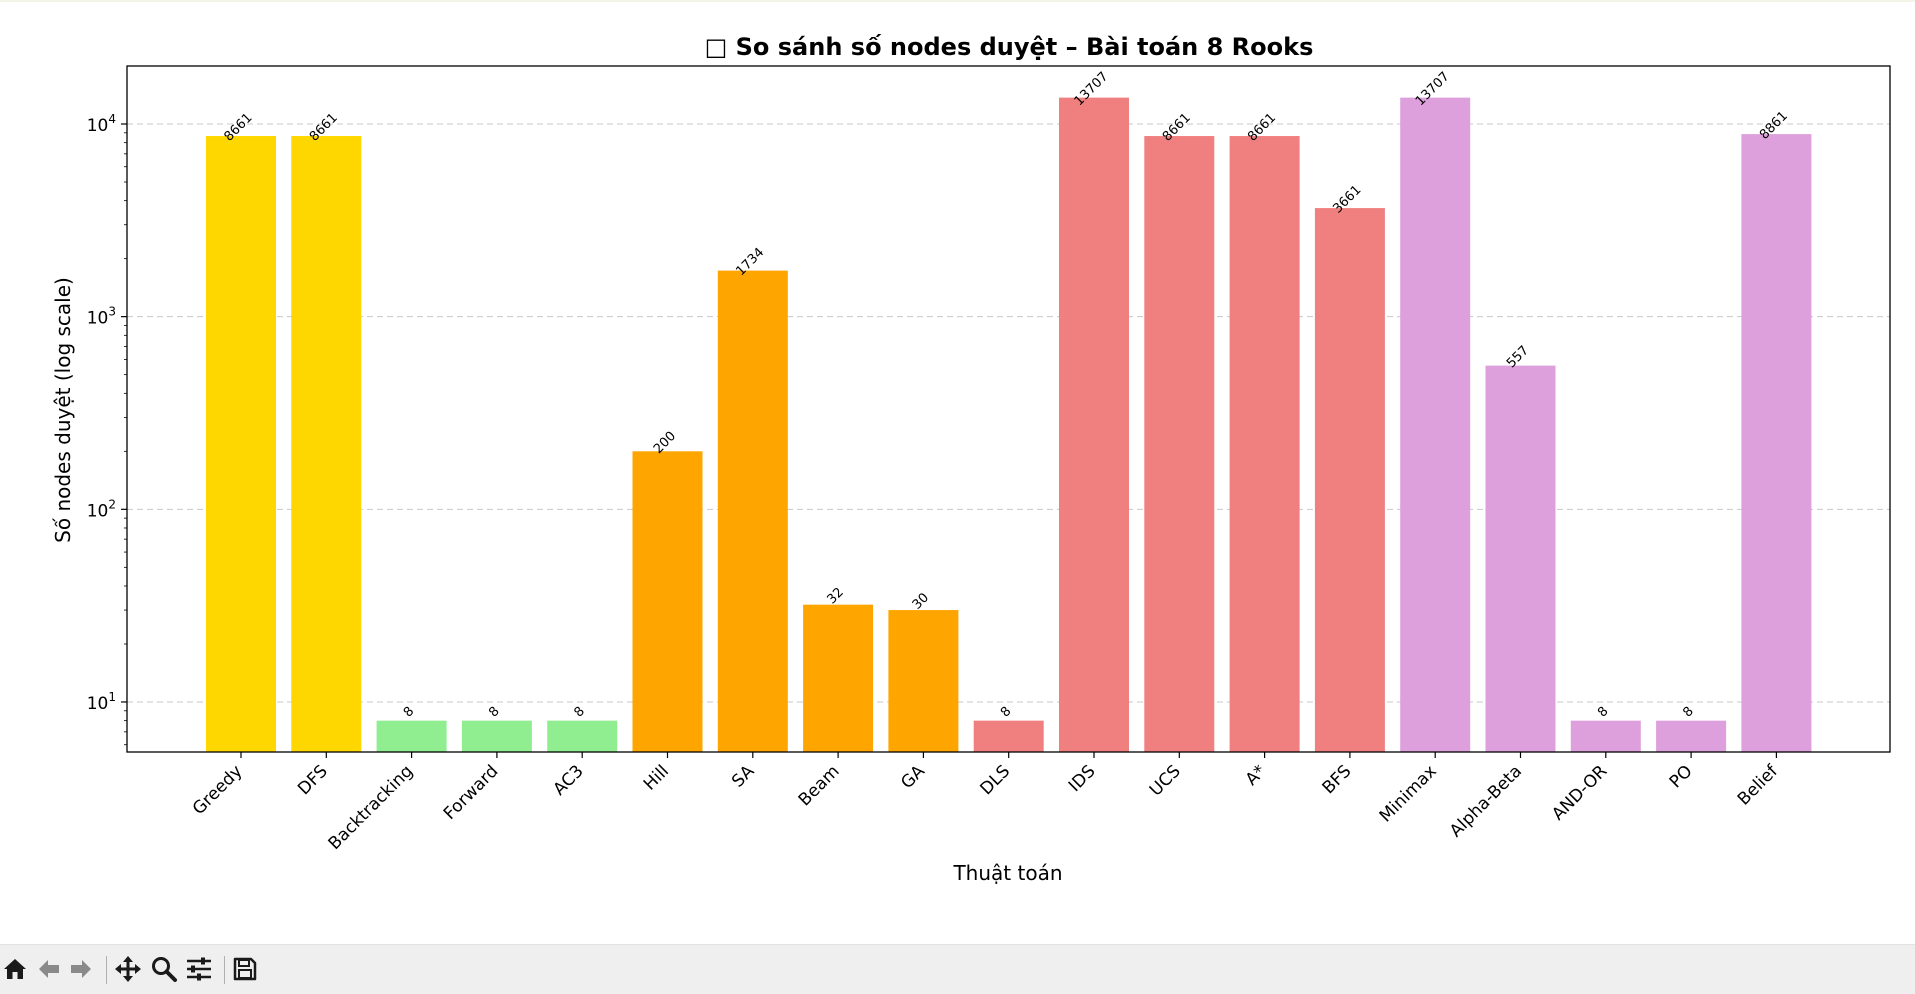 Image resolution: width=1915 pixels, height=994 pixels. Describe the element at coordinates (1408, 793) in the screenshot. I see `x-tick-label: Minimax` at that location.